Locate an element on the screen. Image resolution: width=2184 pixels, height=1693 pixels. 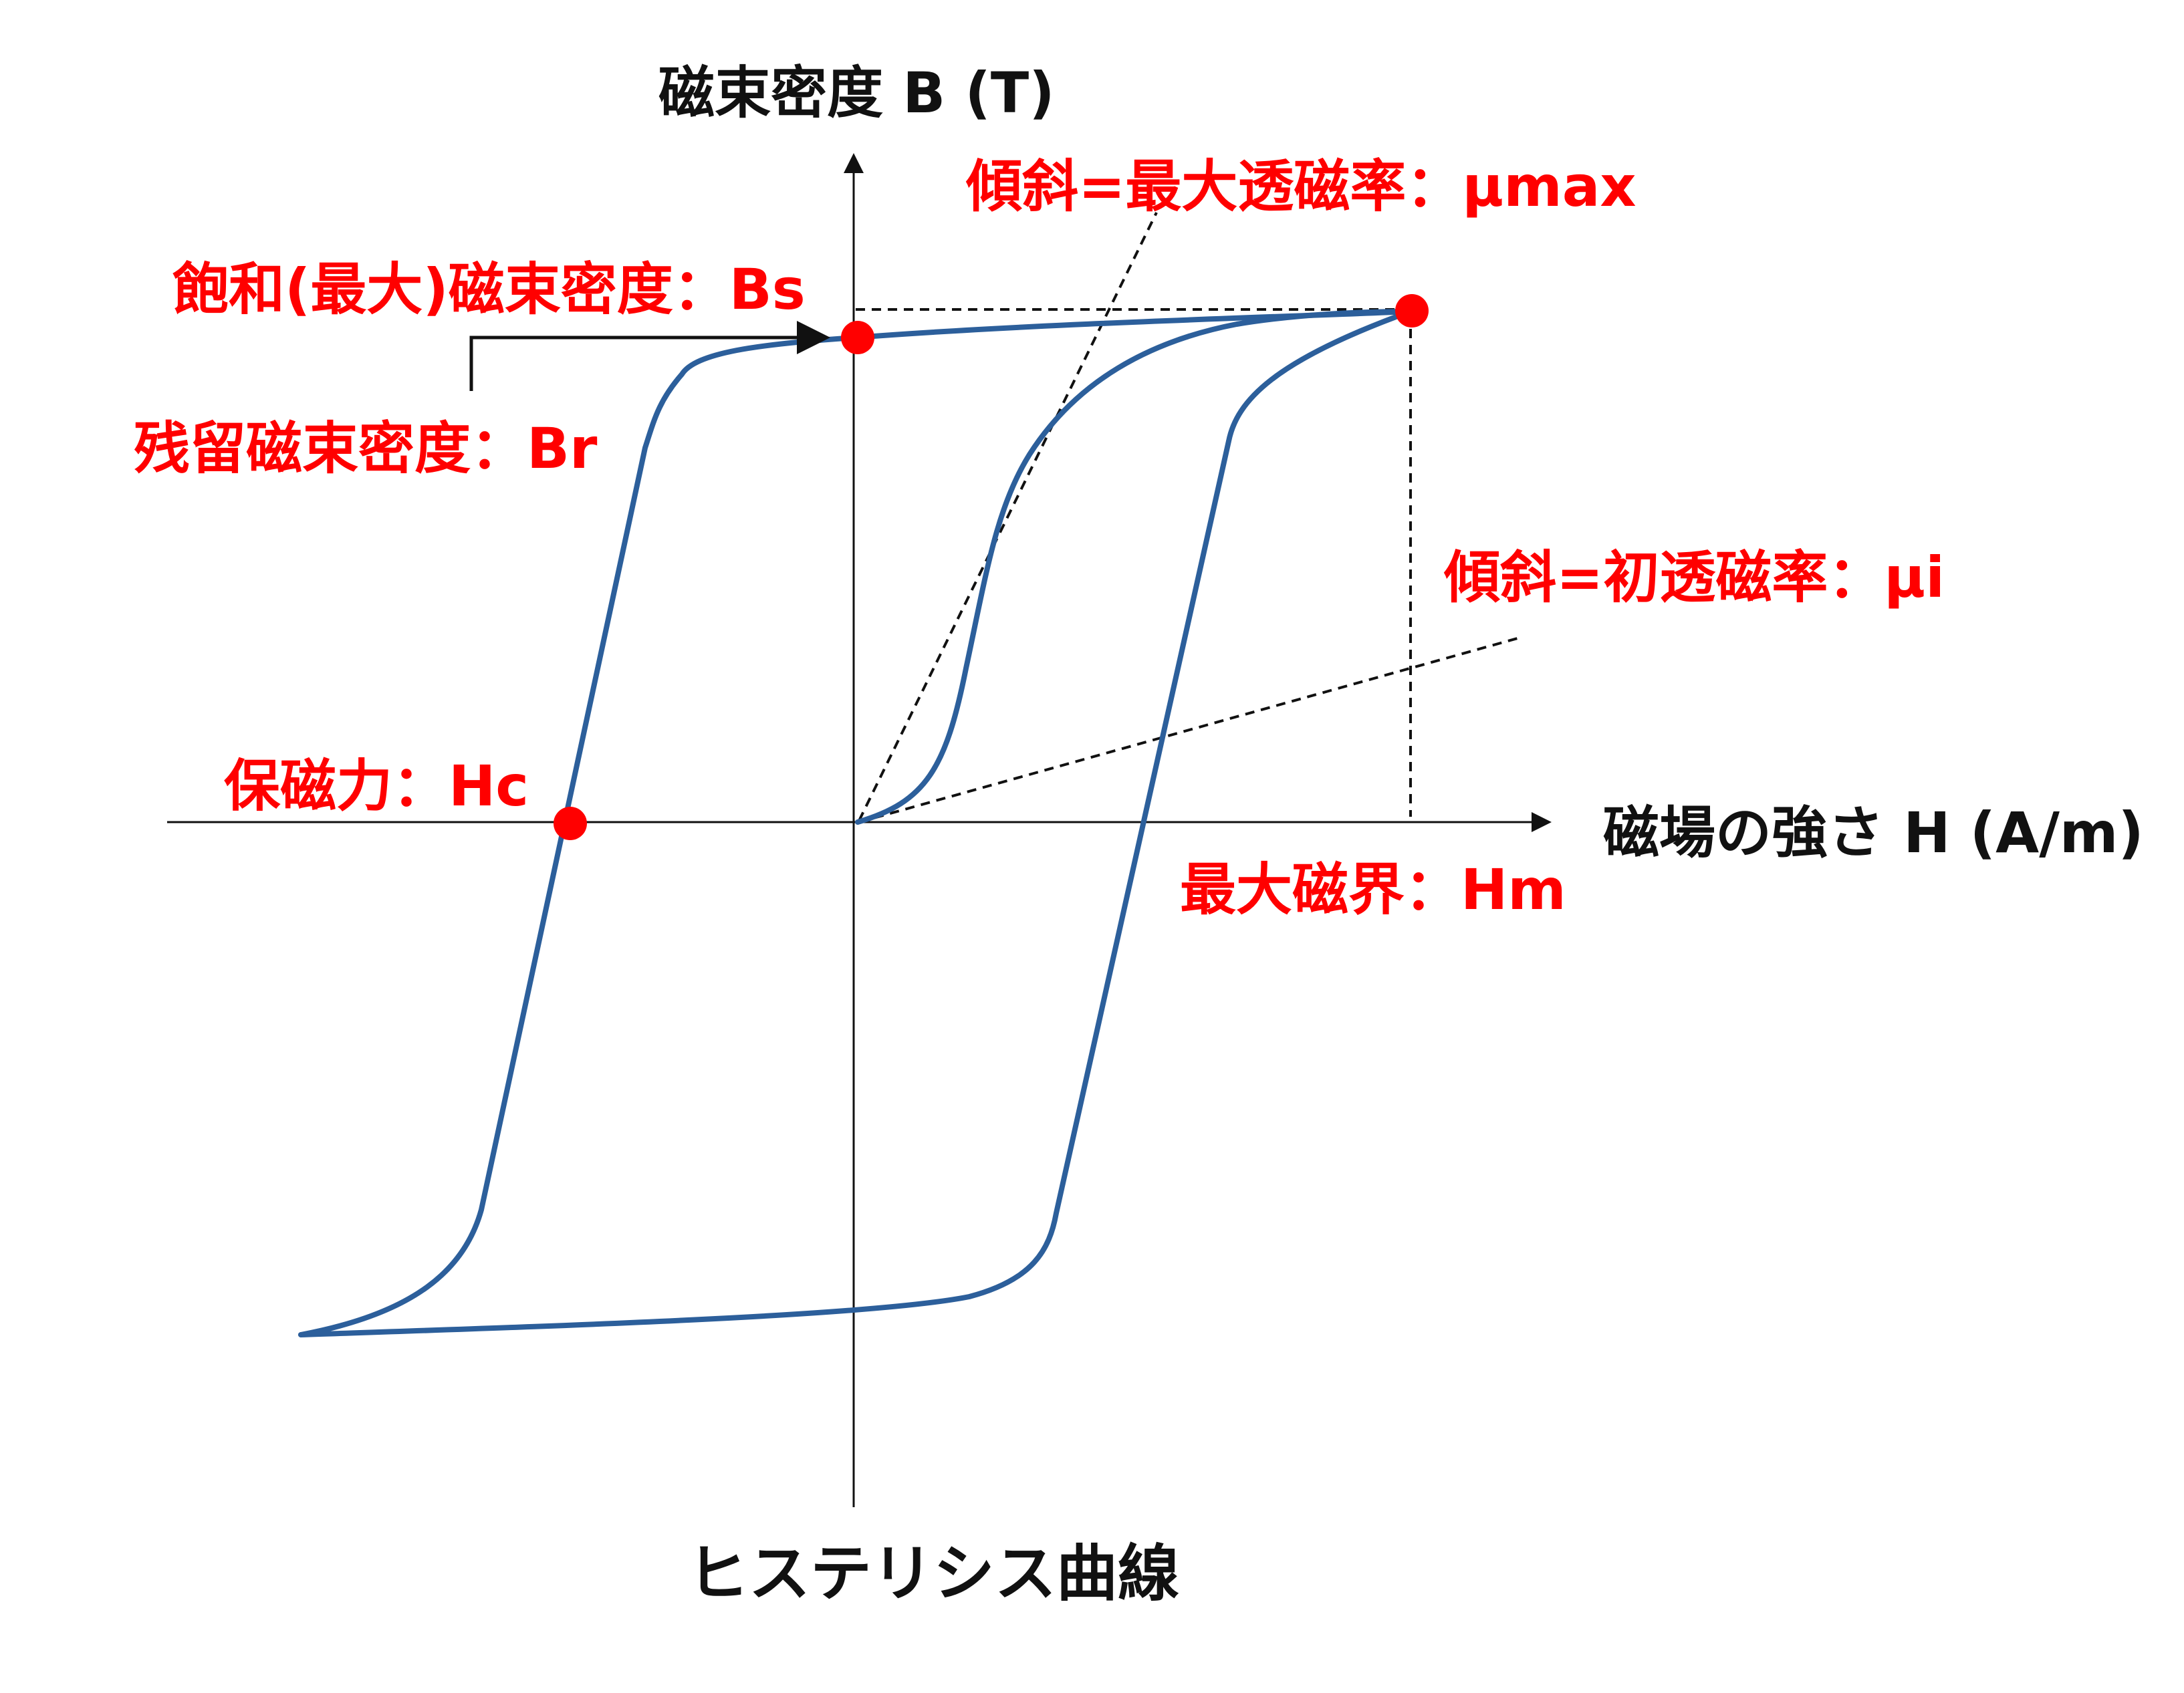
max-field-point-marker is located at coordinates (1412, 311).